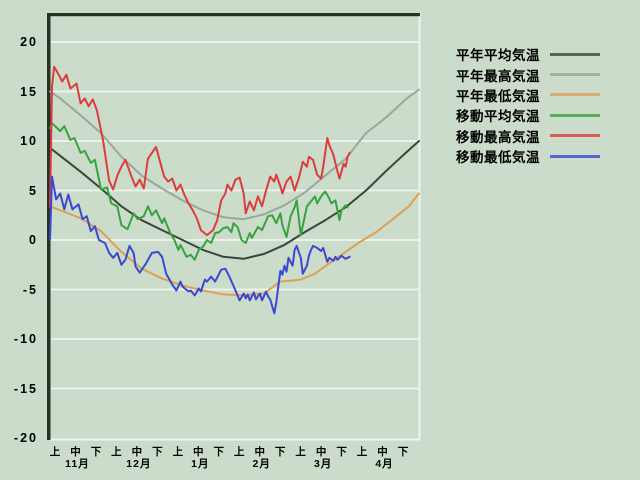 The image size is (640, 480). What do you see at coordinates (29, 91) in the screenshot?
I see `y-axis-tick-label: 15` at bounding box center [29, 91].